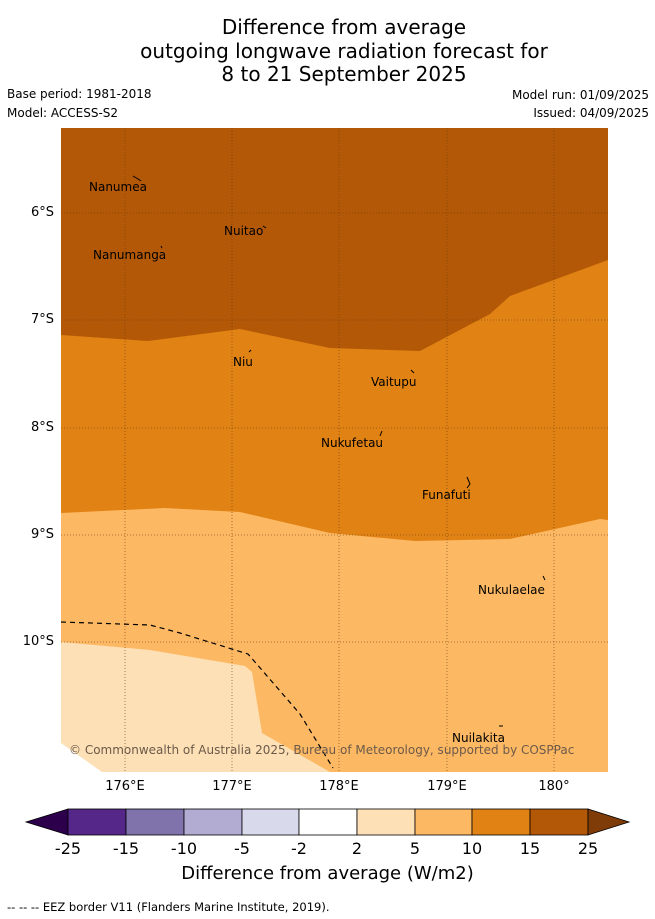 The image size is (655, 919). I want to click on colorbar-tick: -10, so click(184, 848).